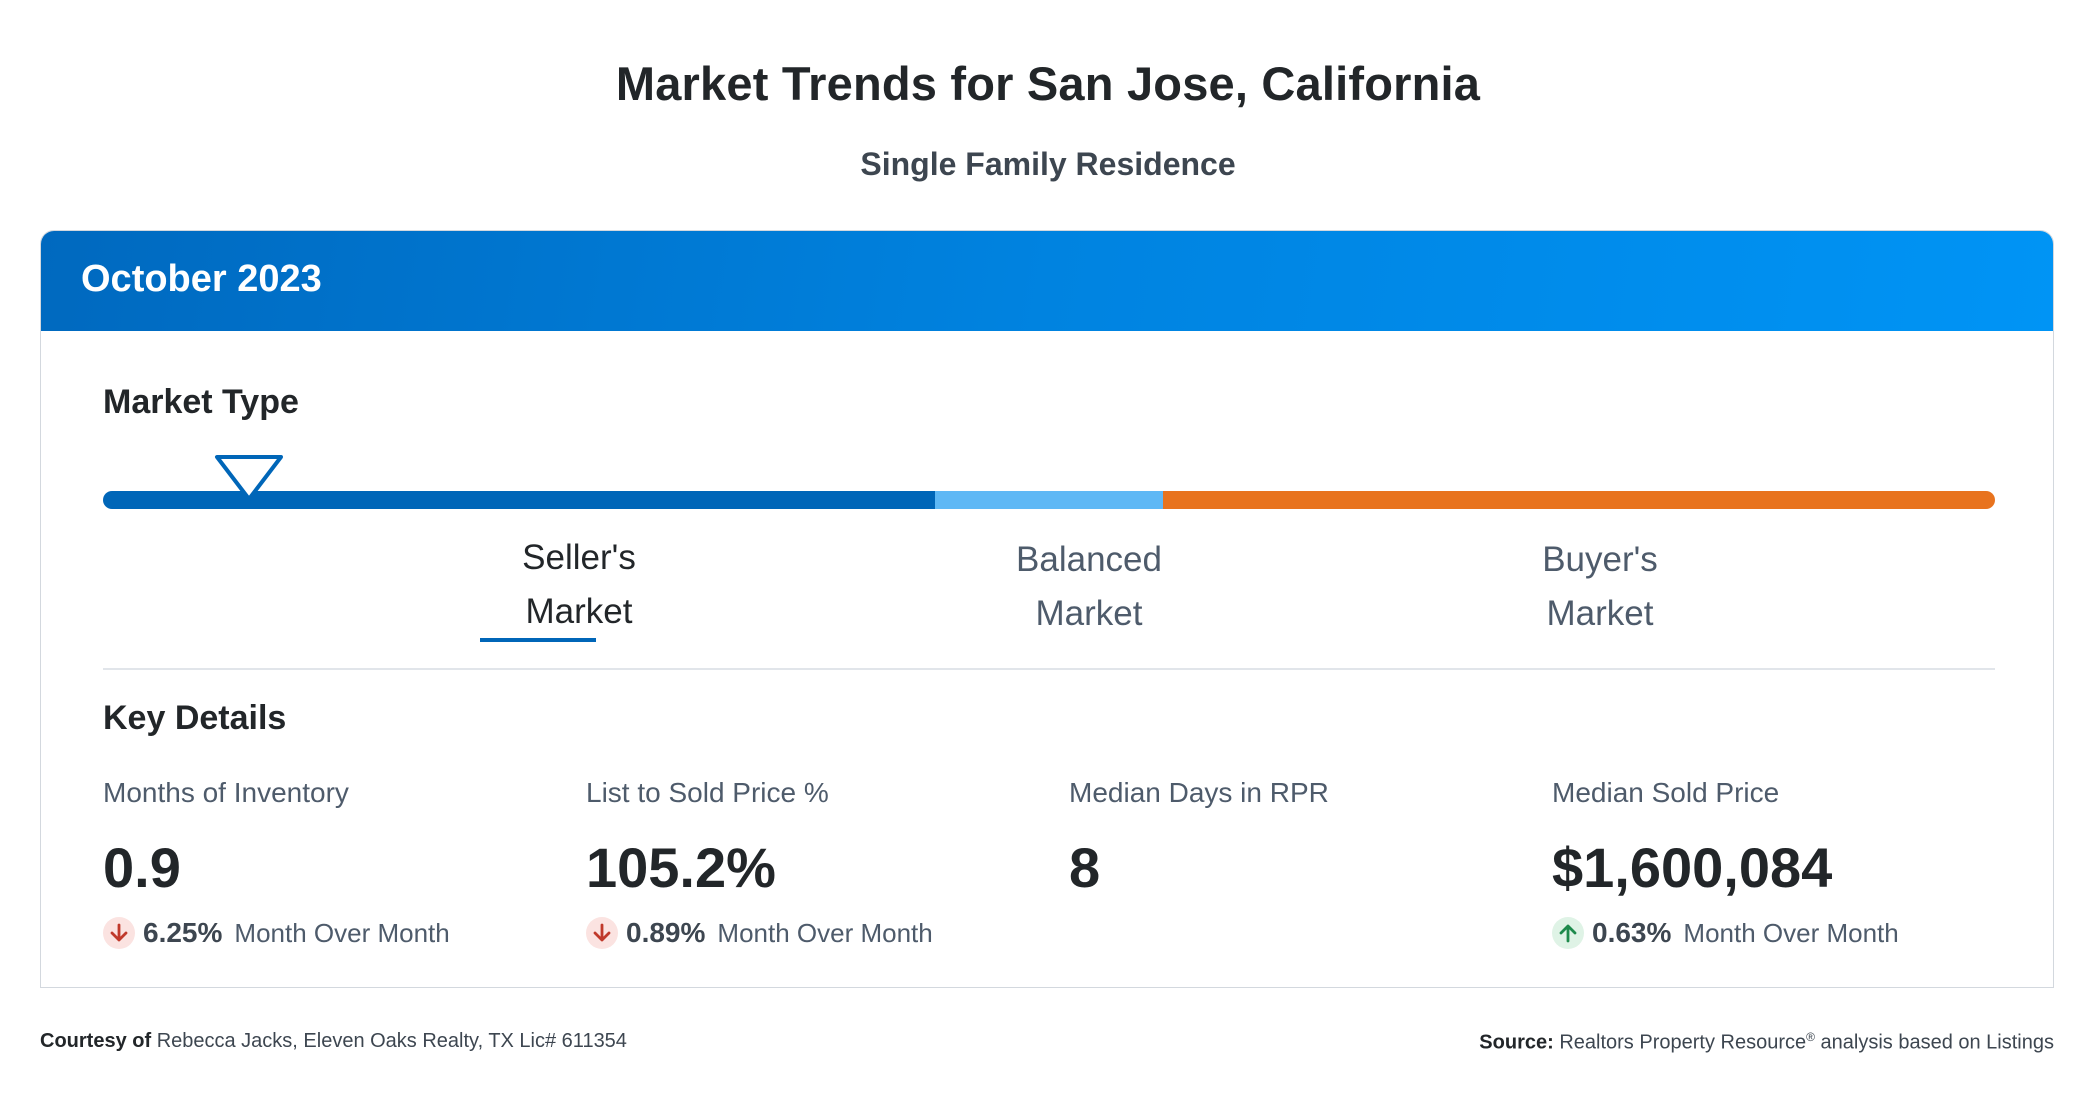 The image size is (2096, 1100). What do you see at coordinates (1600, 613) in the screenshot?
I see `buyer-market-label-line2: Market` at bounding box center [1600, 613].